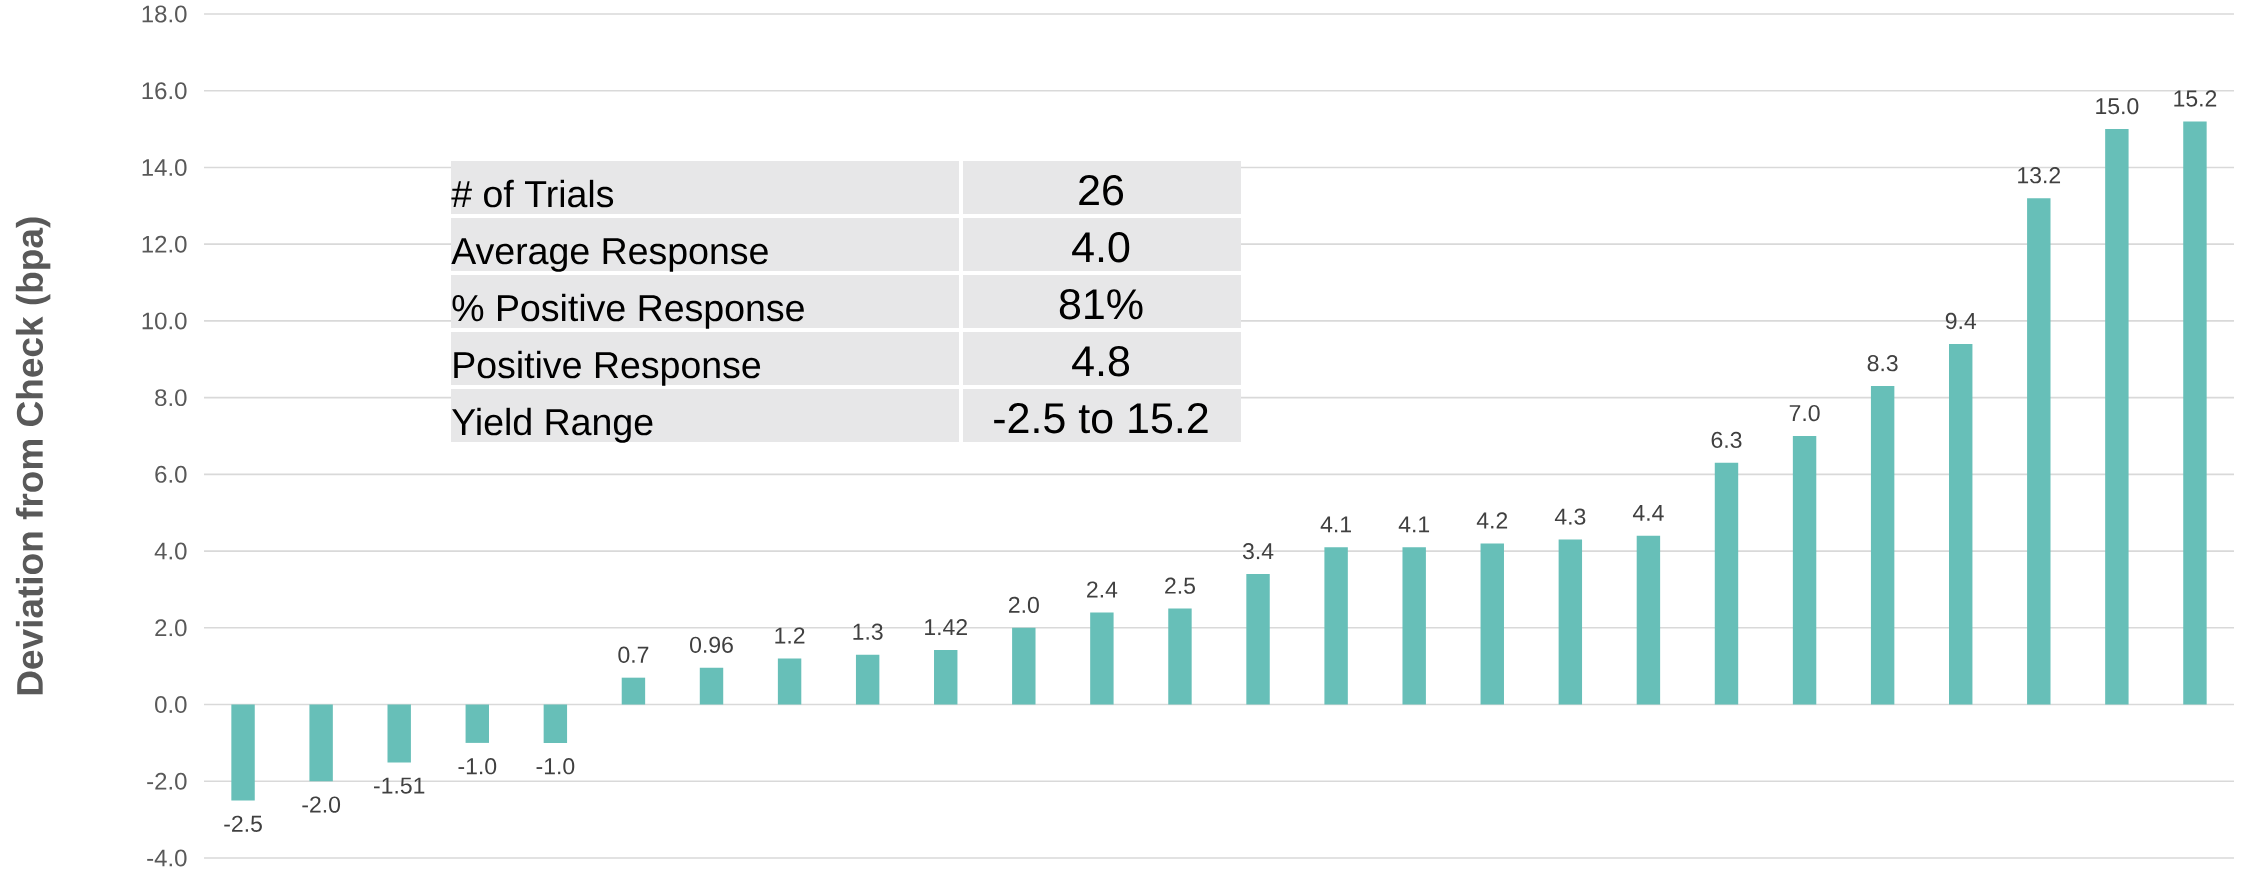 The height and width of the screenshot is (870, 2244). I want to click on data-label: -2.0, so click(321, 804).